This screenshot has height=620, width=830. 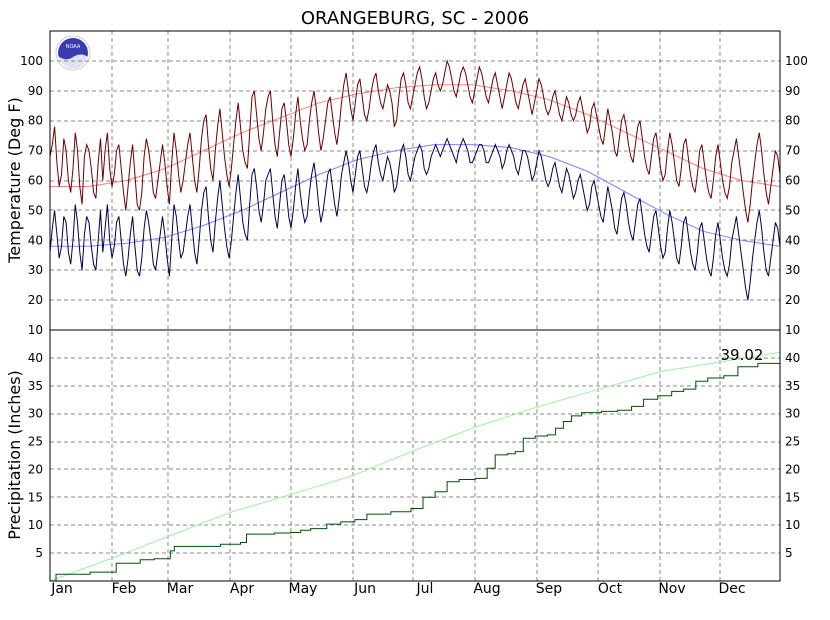 I want to click on precip-tick-label: 20, so click(x=35, y=469).